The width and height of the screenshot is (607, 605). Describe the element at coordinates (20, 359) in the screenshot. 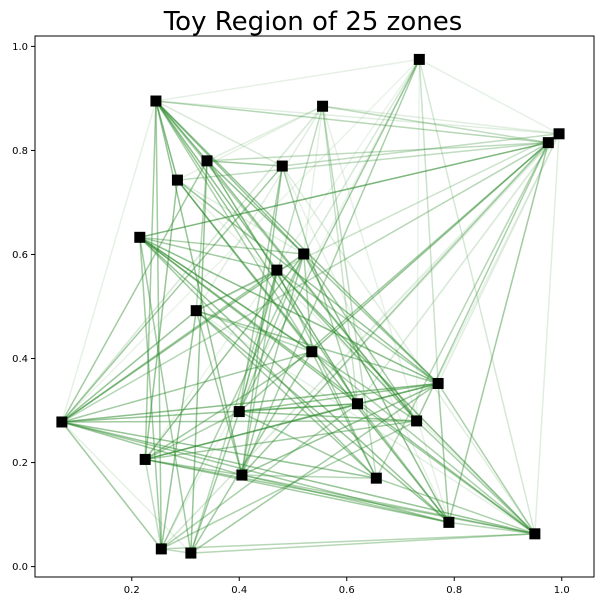

I see `y-tick-label: 0.4` at that location.